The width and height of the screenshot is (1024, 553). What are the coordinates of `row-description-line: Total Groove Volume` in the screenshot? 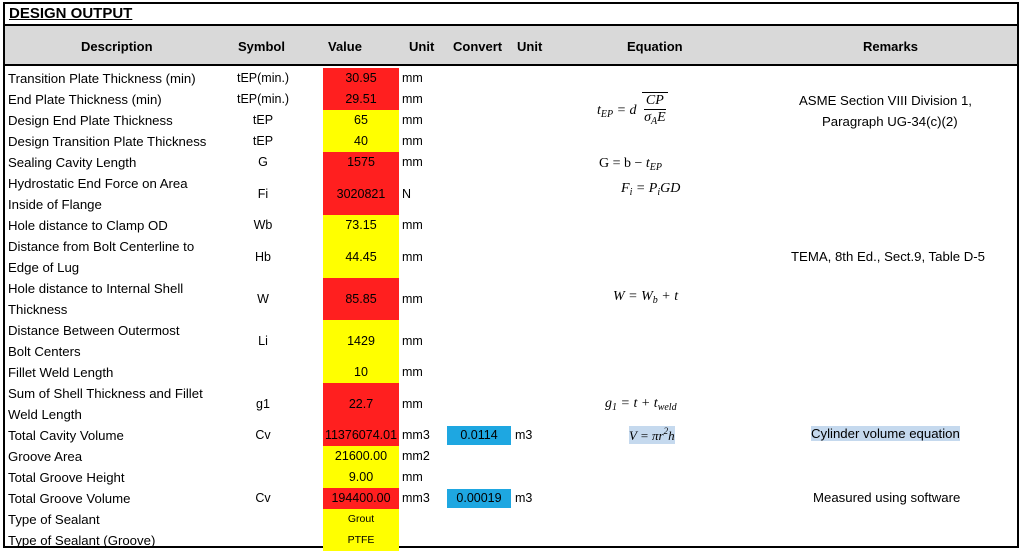 It's located at (69, 498).